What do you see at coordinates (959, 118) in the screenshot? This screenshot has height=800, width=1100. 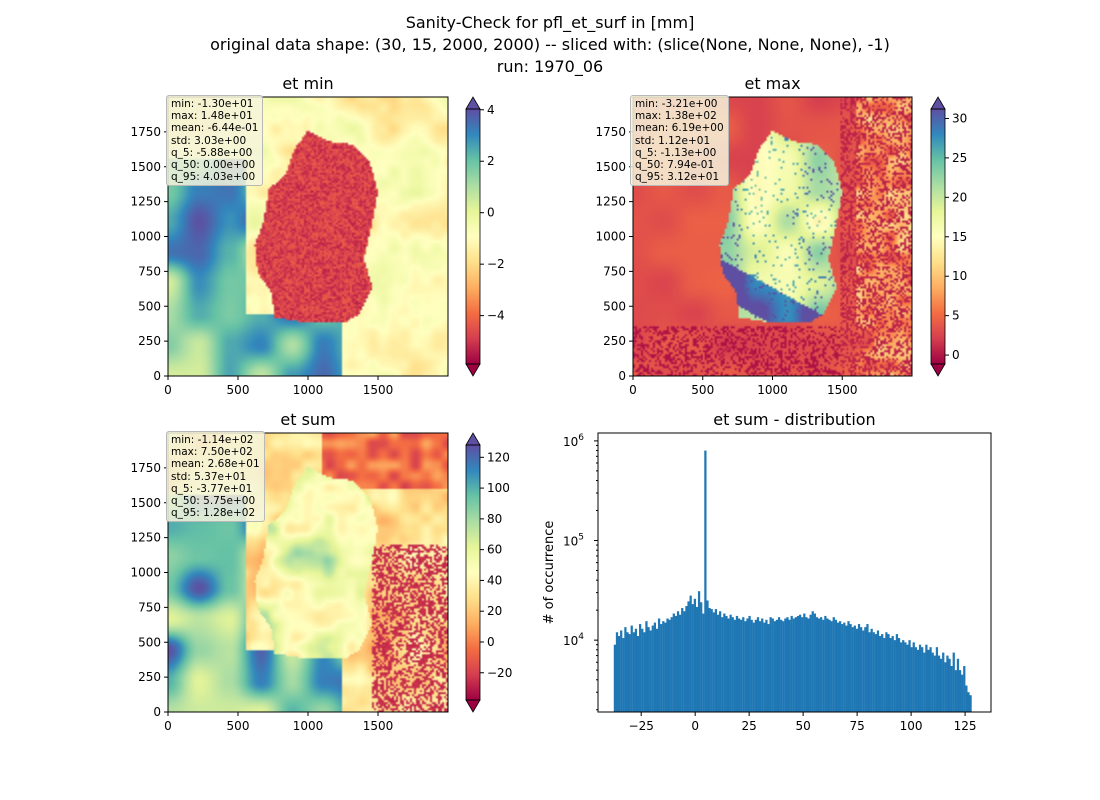 I see `colorbar-tick-label: 30` at bounding box center [959, 118].